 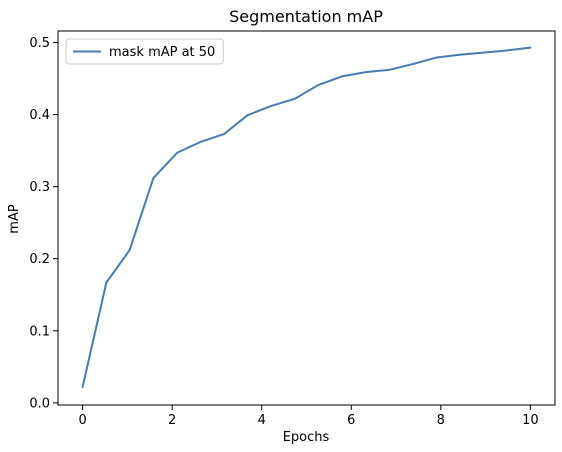 What do you see at coordinates (39, 115) in the screenshot?
I see `y-tick-label: 0.4` at bounding box center [39, 115].